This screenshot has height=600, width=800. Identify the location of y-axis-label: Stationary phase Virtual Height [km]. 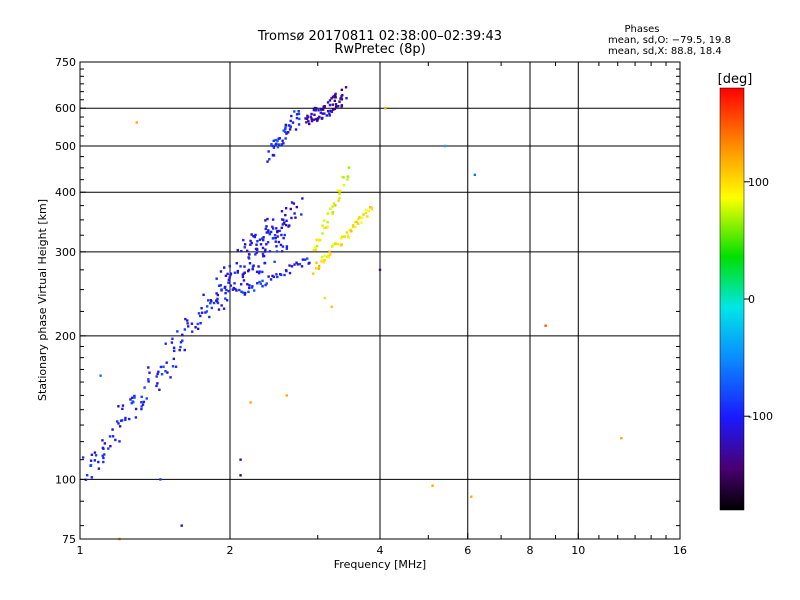
(42, 300).